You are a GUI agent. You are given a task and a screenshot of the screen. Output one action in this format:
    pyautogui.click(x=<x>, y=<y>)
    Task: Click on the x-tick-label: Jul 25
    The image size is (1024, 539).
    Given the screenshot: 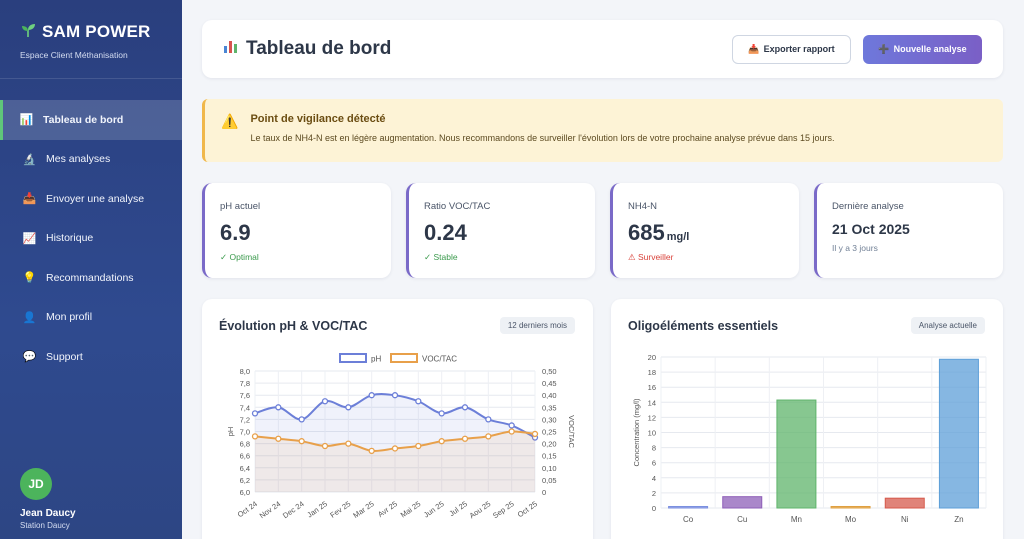 What is the action you would take?
    pyautogui.click(x=458, y=508)
    